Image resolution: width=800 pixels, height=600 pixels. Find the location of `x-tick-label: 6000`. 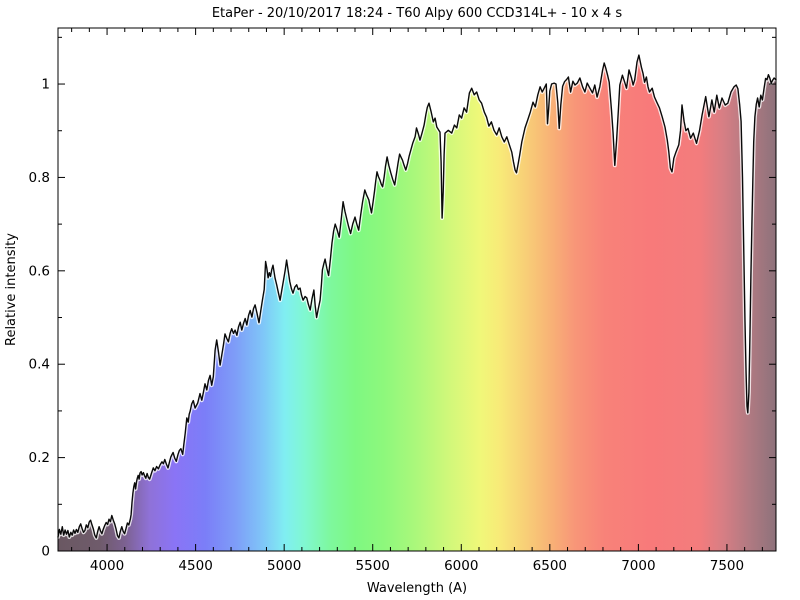

x-tick-label: 6000 is located at coordinates (461, 566).